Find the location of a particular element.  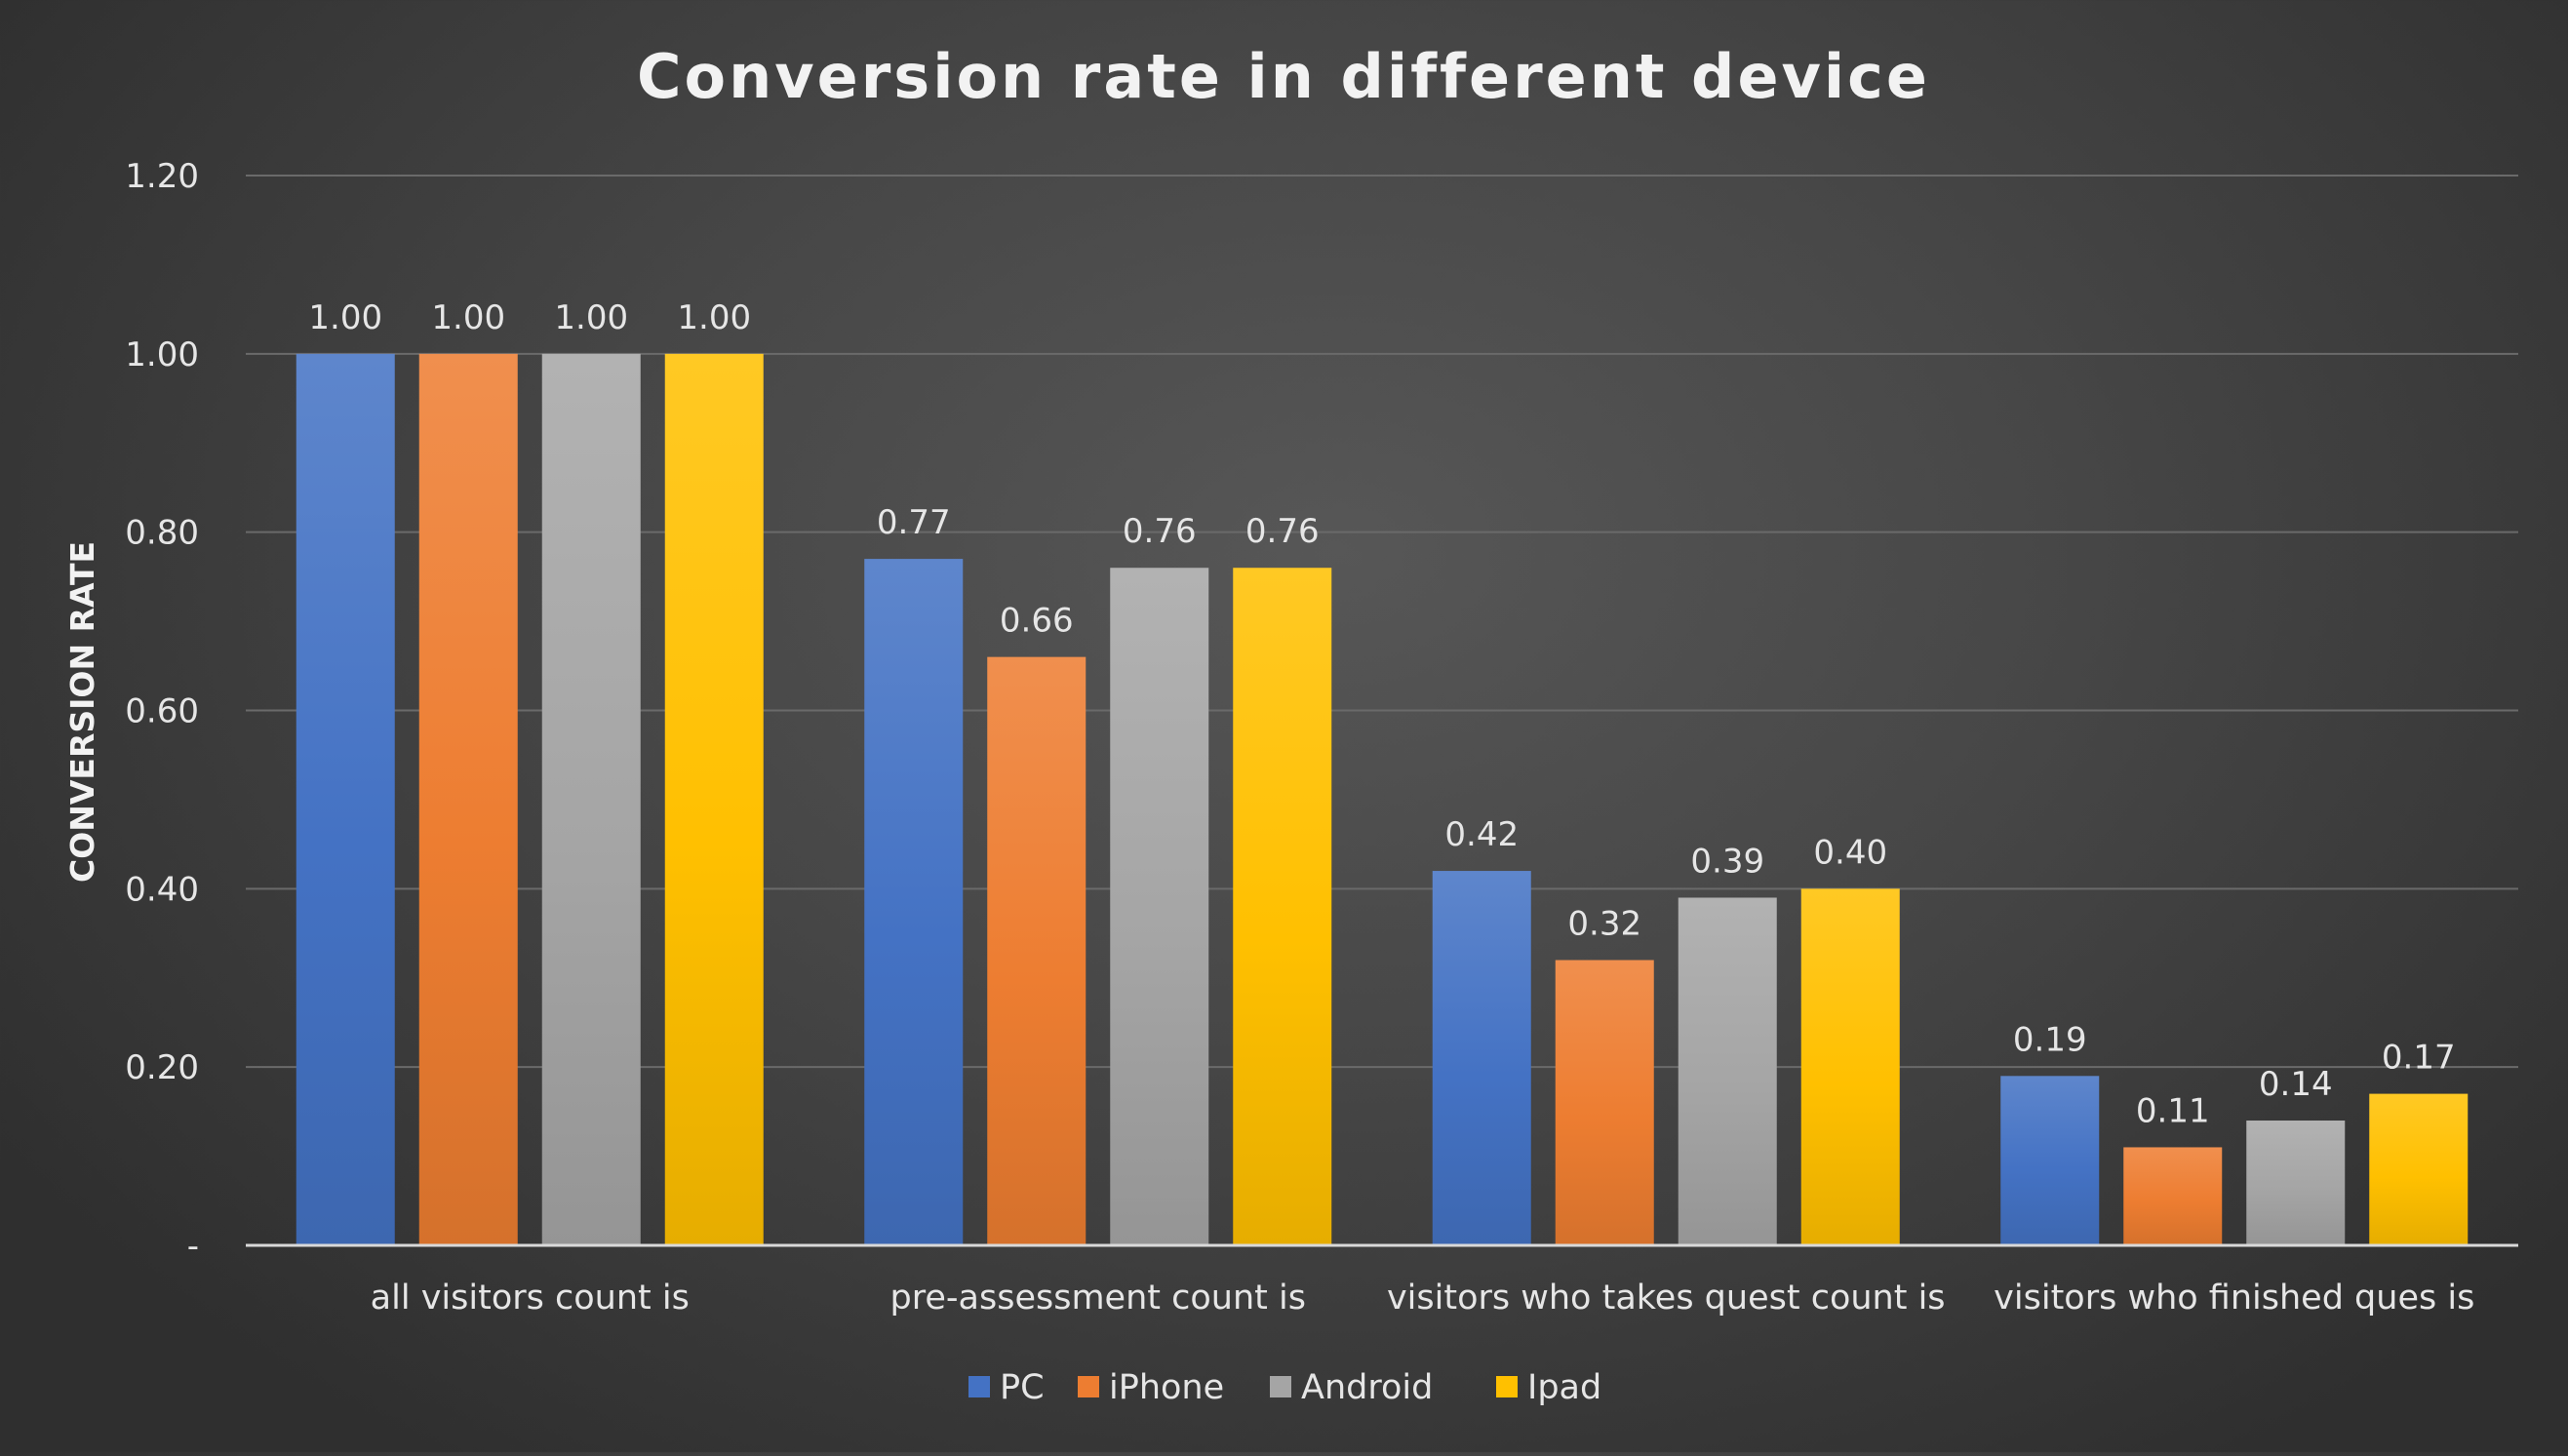

legend-item-android: Android is located at coordinates (1351, 1387).